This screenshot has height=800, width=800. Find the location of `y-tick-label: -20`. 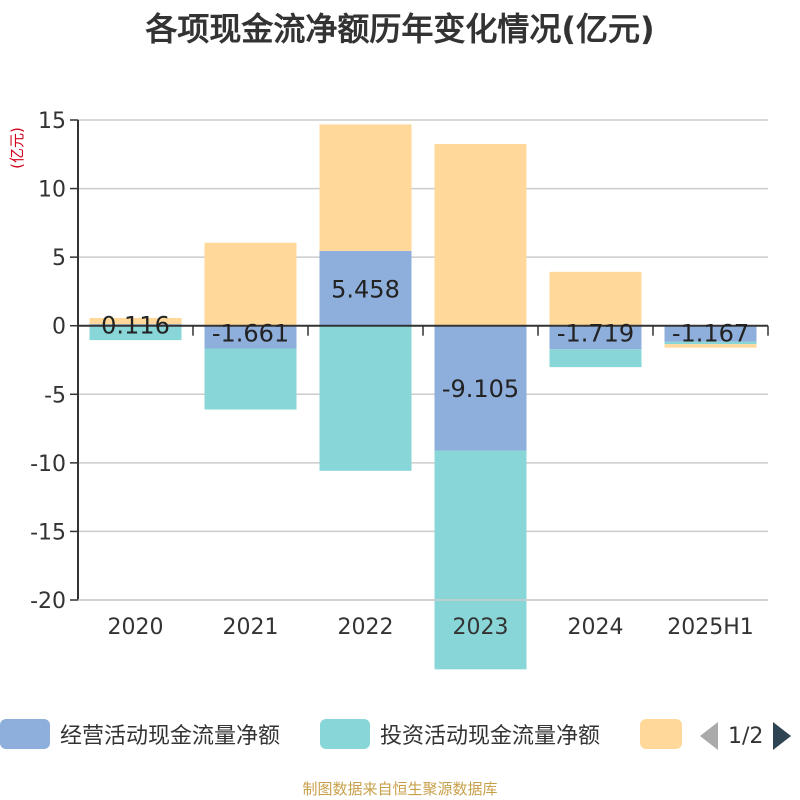

y-tick-label: -20 is located at coordinates (48, 601).